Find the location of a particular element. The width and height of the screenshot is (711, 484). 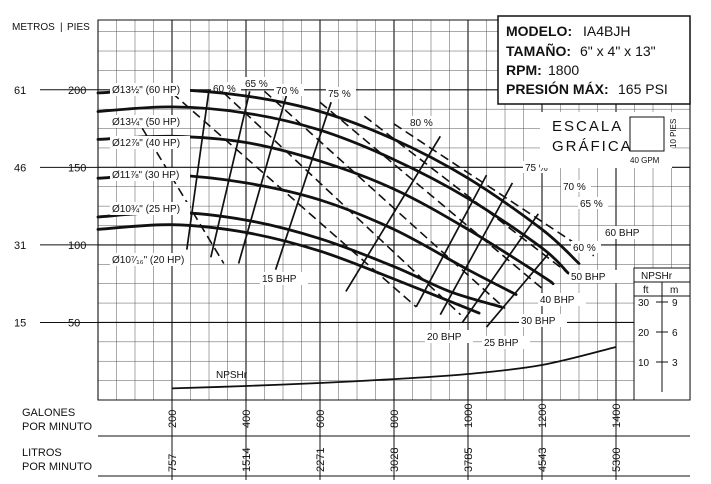

npshr-line-label: NPSHr is located at coordinates (232, 375).